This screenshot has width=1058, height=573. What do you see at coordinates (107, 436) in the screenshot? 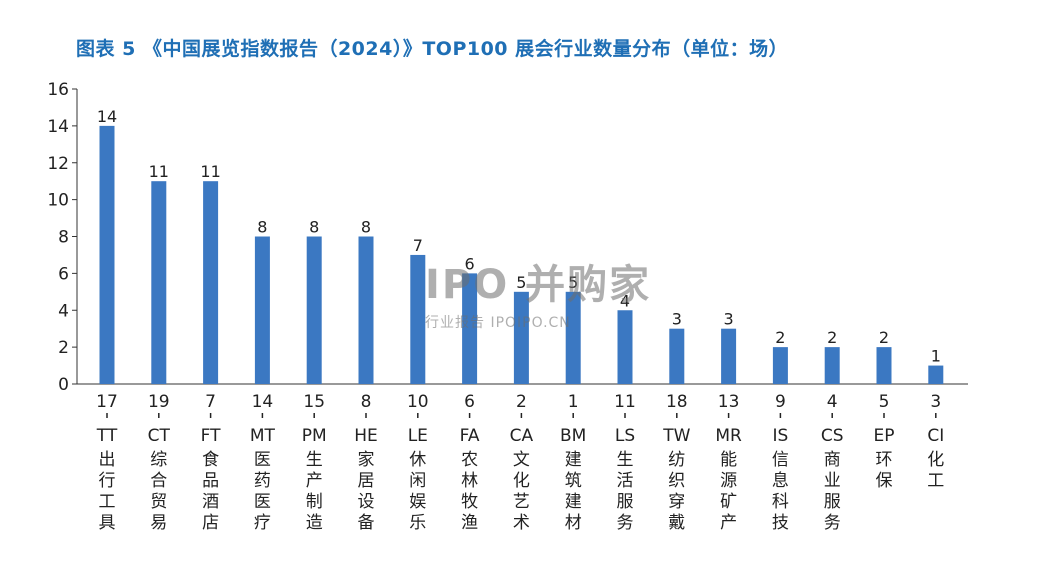
I see `x-tick-code-label: TT` at bounding box center [107, 436].